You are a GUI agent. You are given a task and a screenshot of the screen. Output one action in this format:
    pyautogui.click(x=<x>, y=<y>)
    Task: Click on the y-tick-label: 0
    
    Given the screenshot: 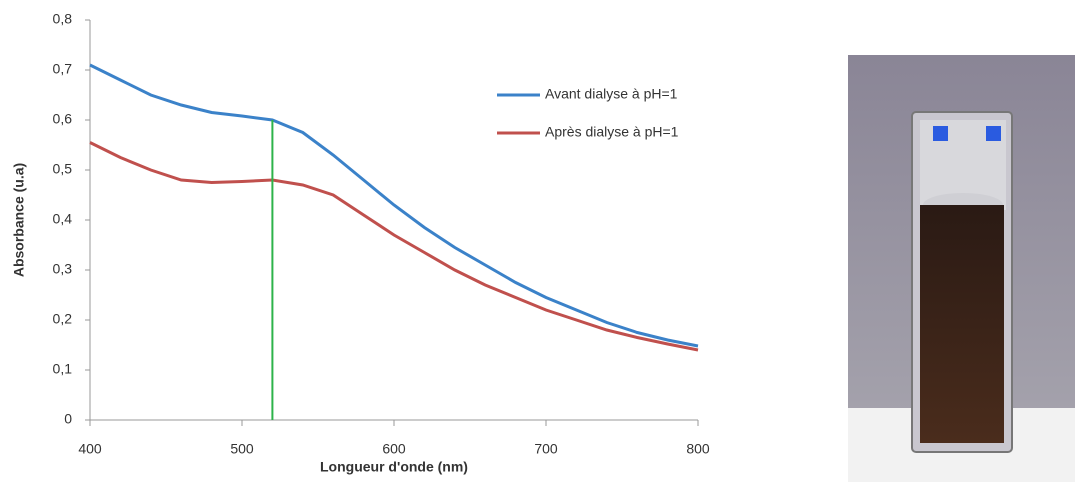 What is the action you would take?
    pyautogui.click(x=68, y=419)
    